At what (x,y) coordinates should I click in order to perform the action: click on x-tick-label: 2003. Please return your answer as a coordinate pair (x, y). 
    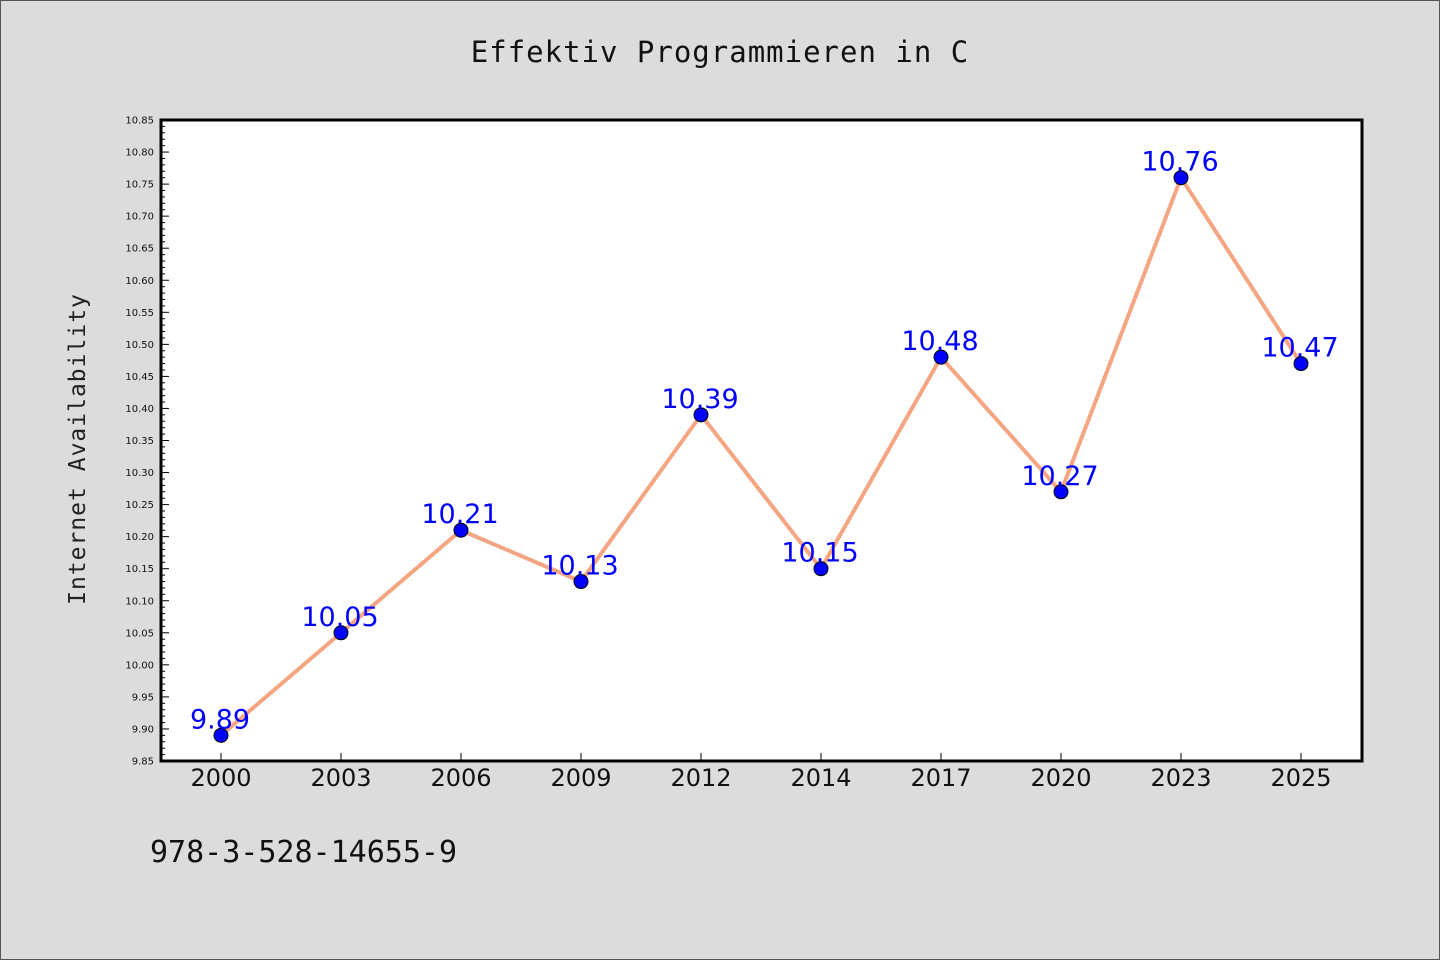
    Looking at the image, I should click on (340, 778).